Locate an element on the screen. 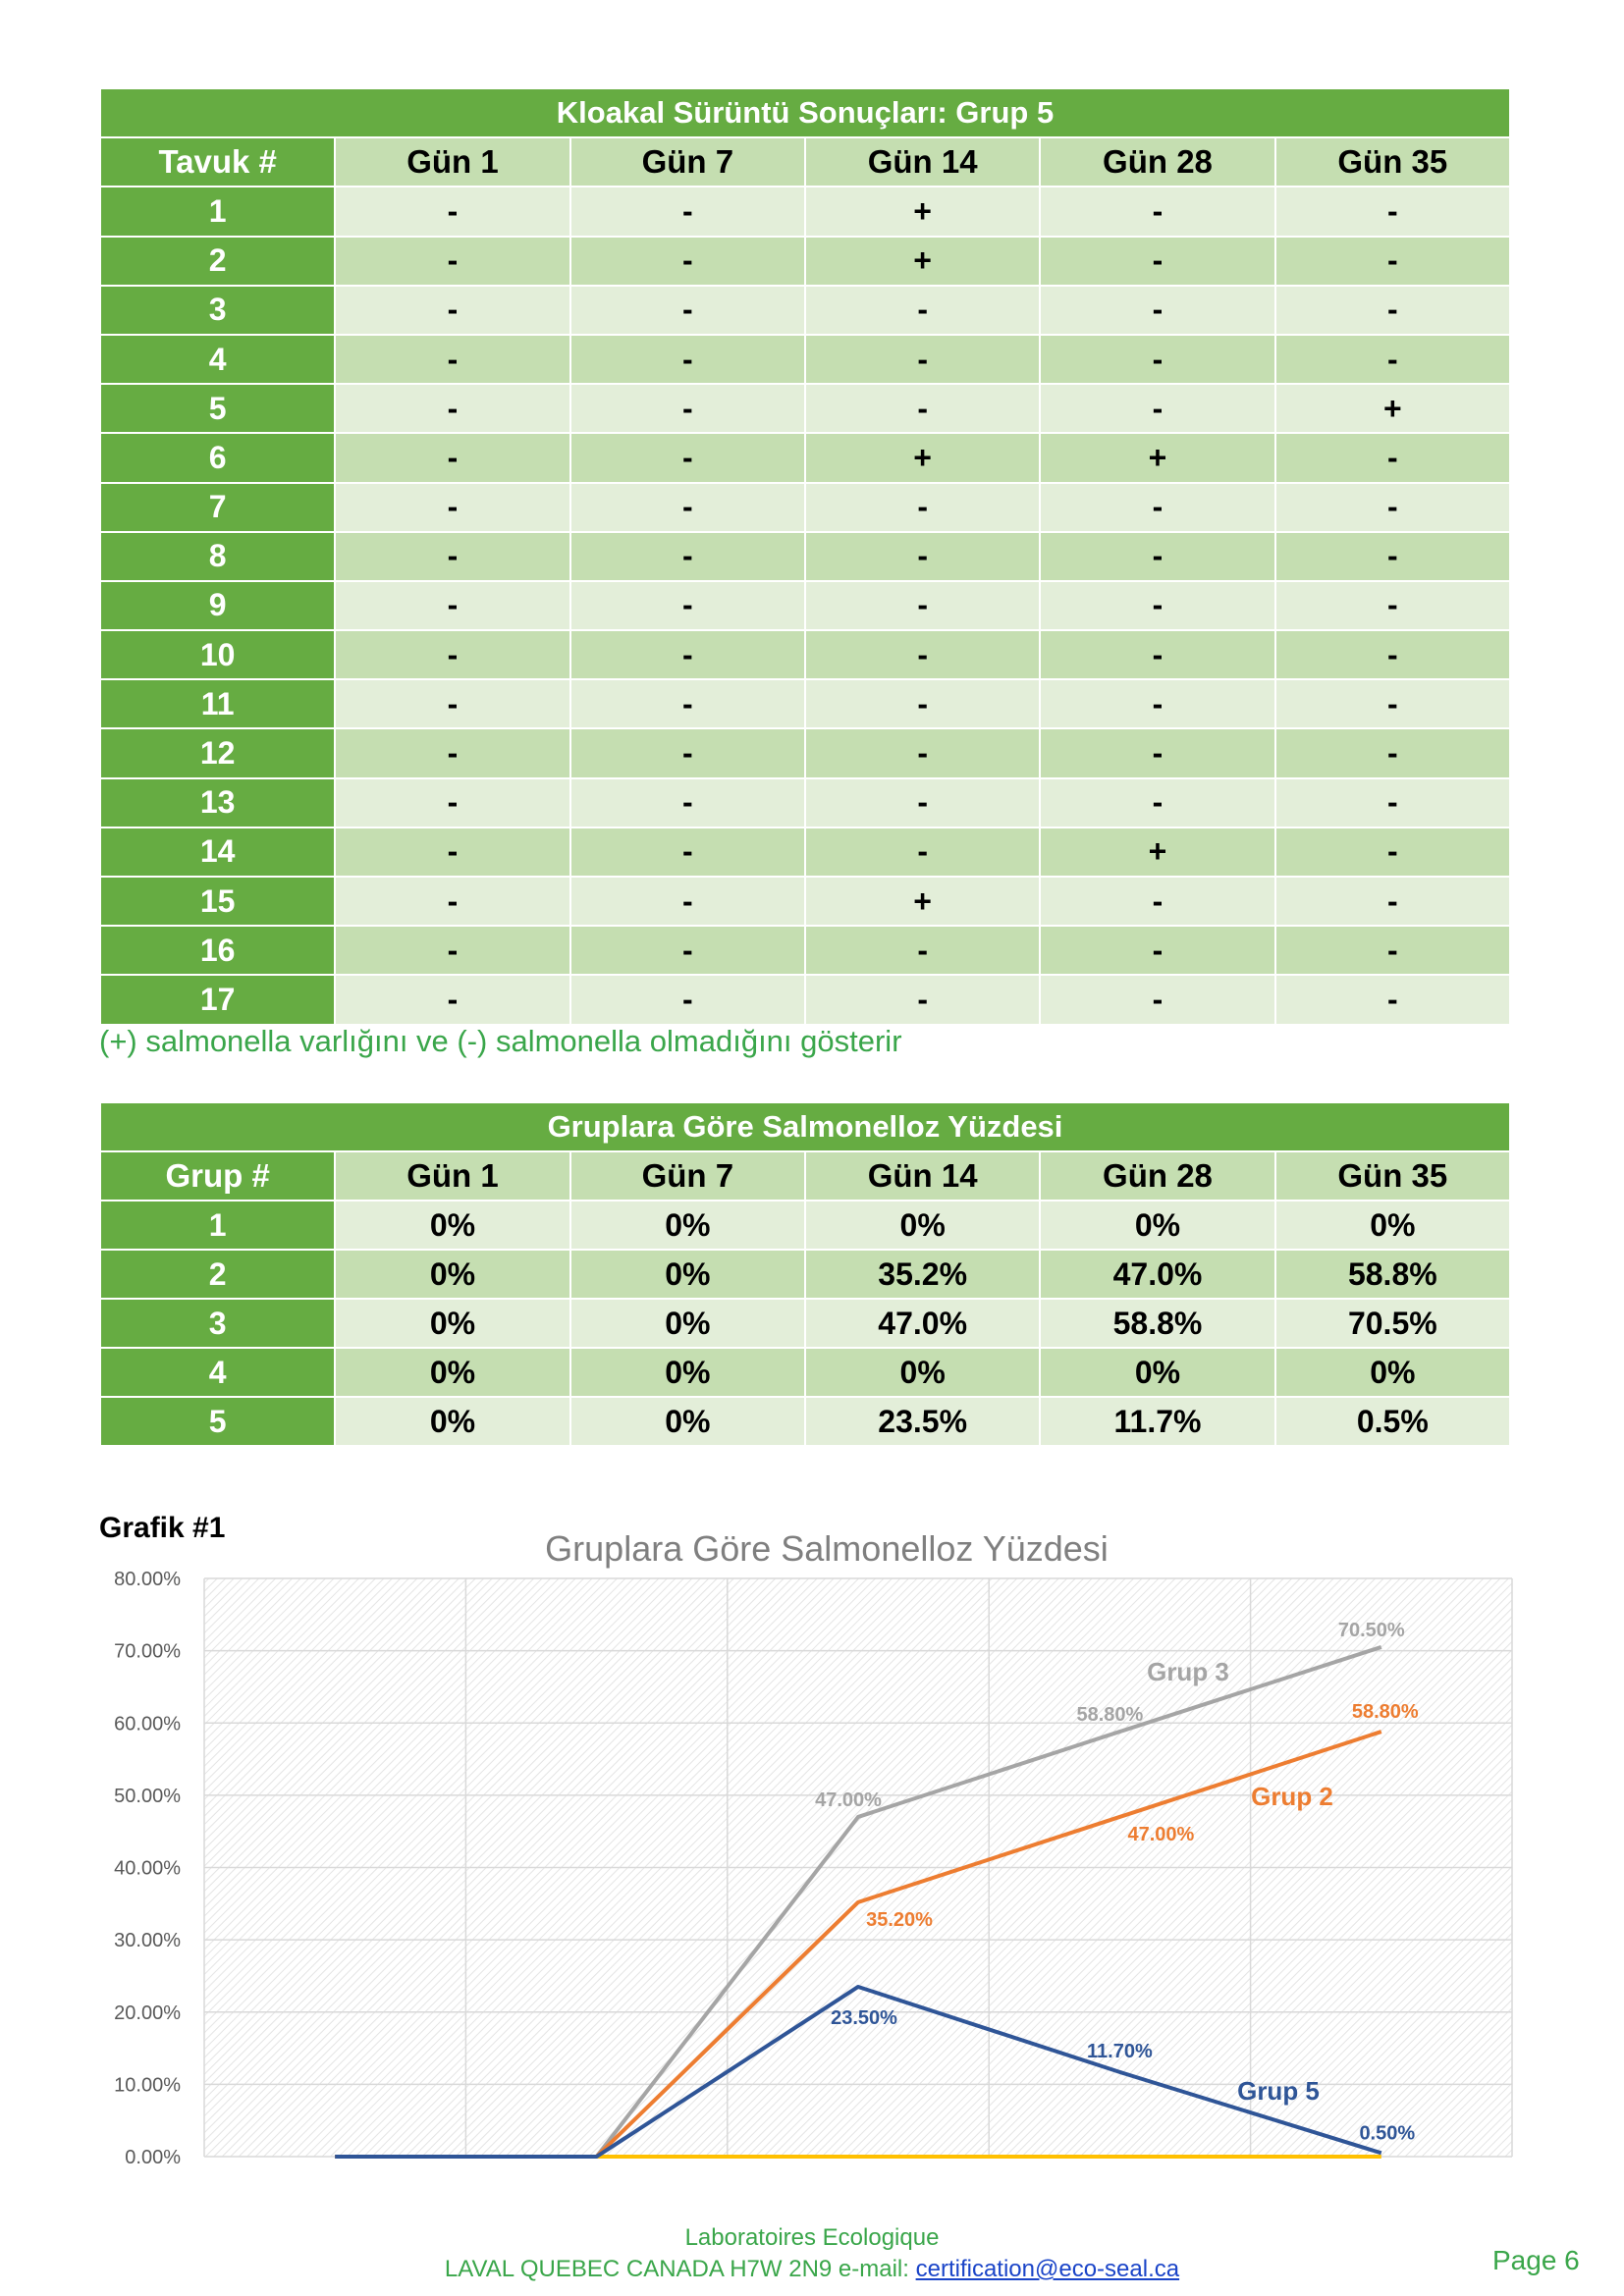  column-header: Gün 7 is located at coordinates (687, 162).